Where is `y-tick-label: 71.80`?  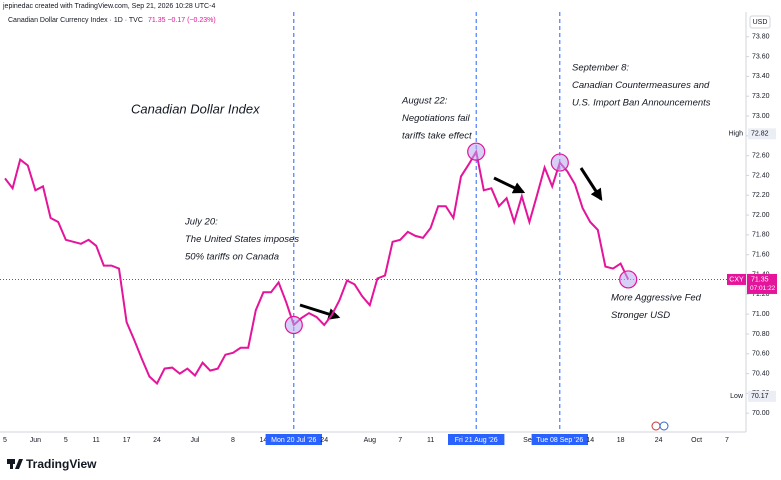
y-tick-label: 71.80 is located at coordinates (761, 235).